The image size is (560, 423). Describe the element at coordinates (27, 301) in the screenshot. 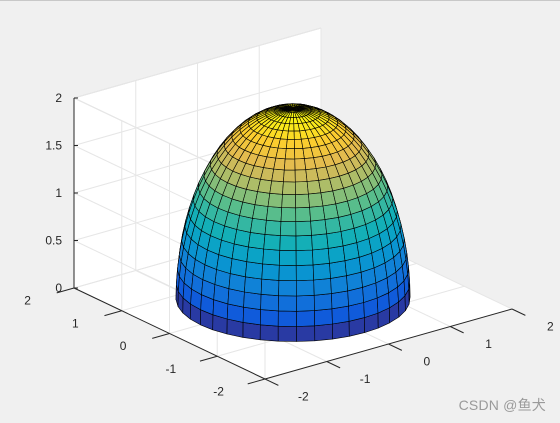

I see `y-tick-label: 2` at that location.